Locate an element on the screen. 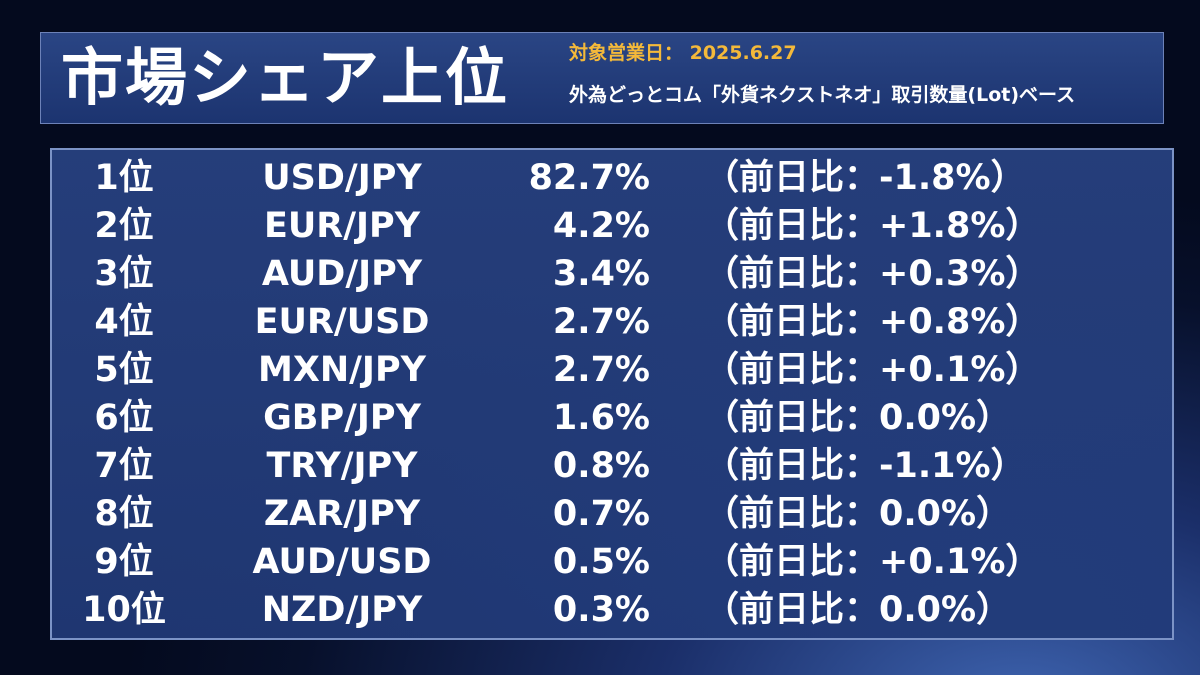 The image size is (1200, 675). rank-cell: 10位 is located at coordinates (124, 610).